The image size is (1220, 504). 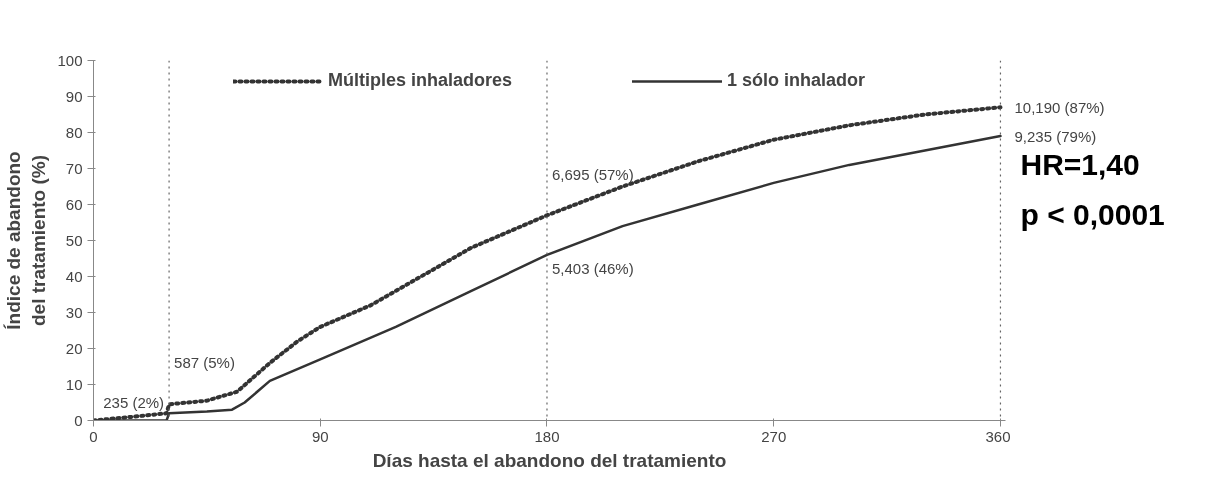 I want to click on y-tick-label: 100, so click(x=70, y=60).